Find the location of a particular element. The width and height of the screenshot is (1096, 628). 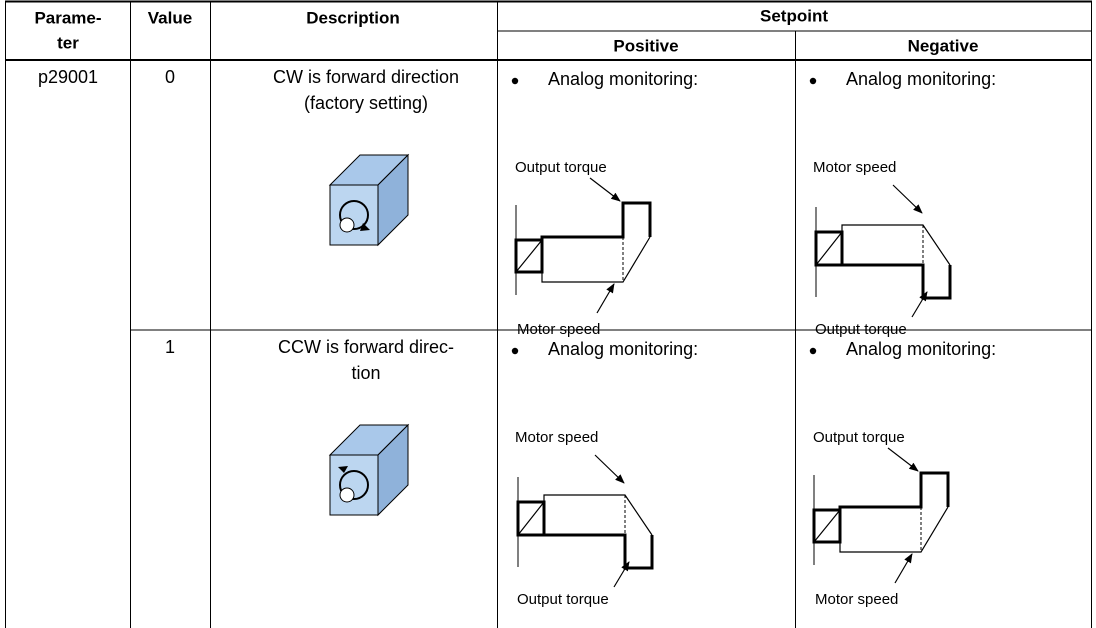

header-description: Description is located at coordinates (353, 17).